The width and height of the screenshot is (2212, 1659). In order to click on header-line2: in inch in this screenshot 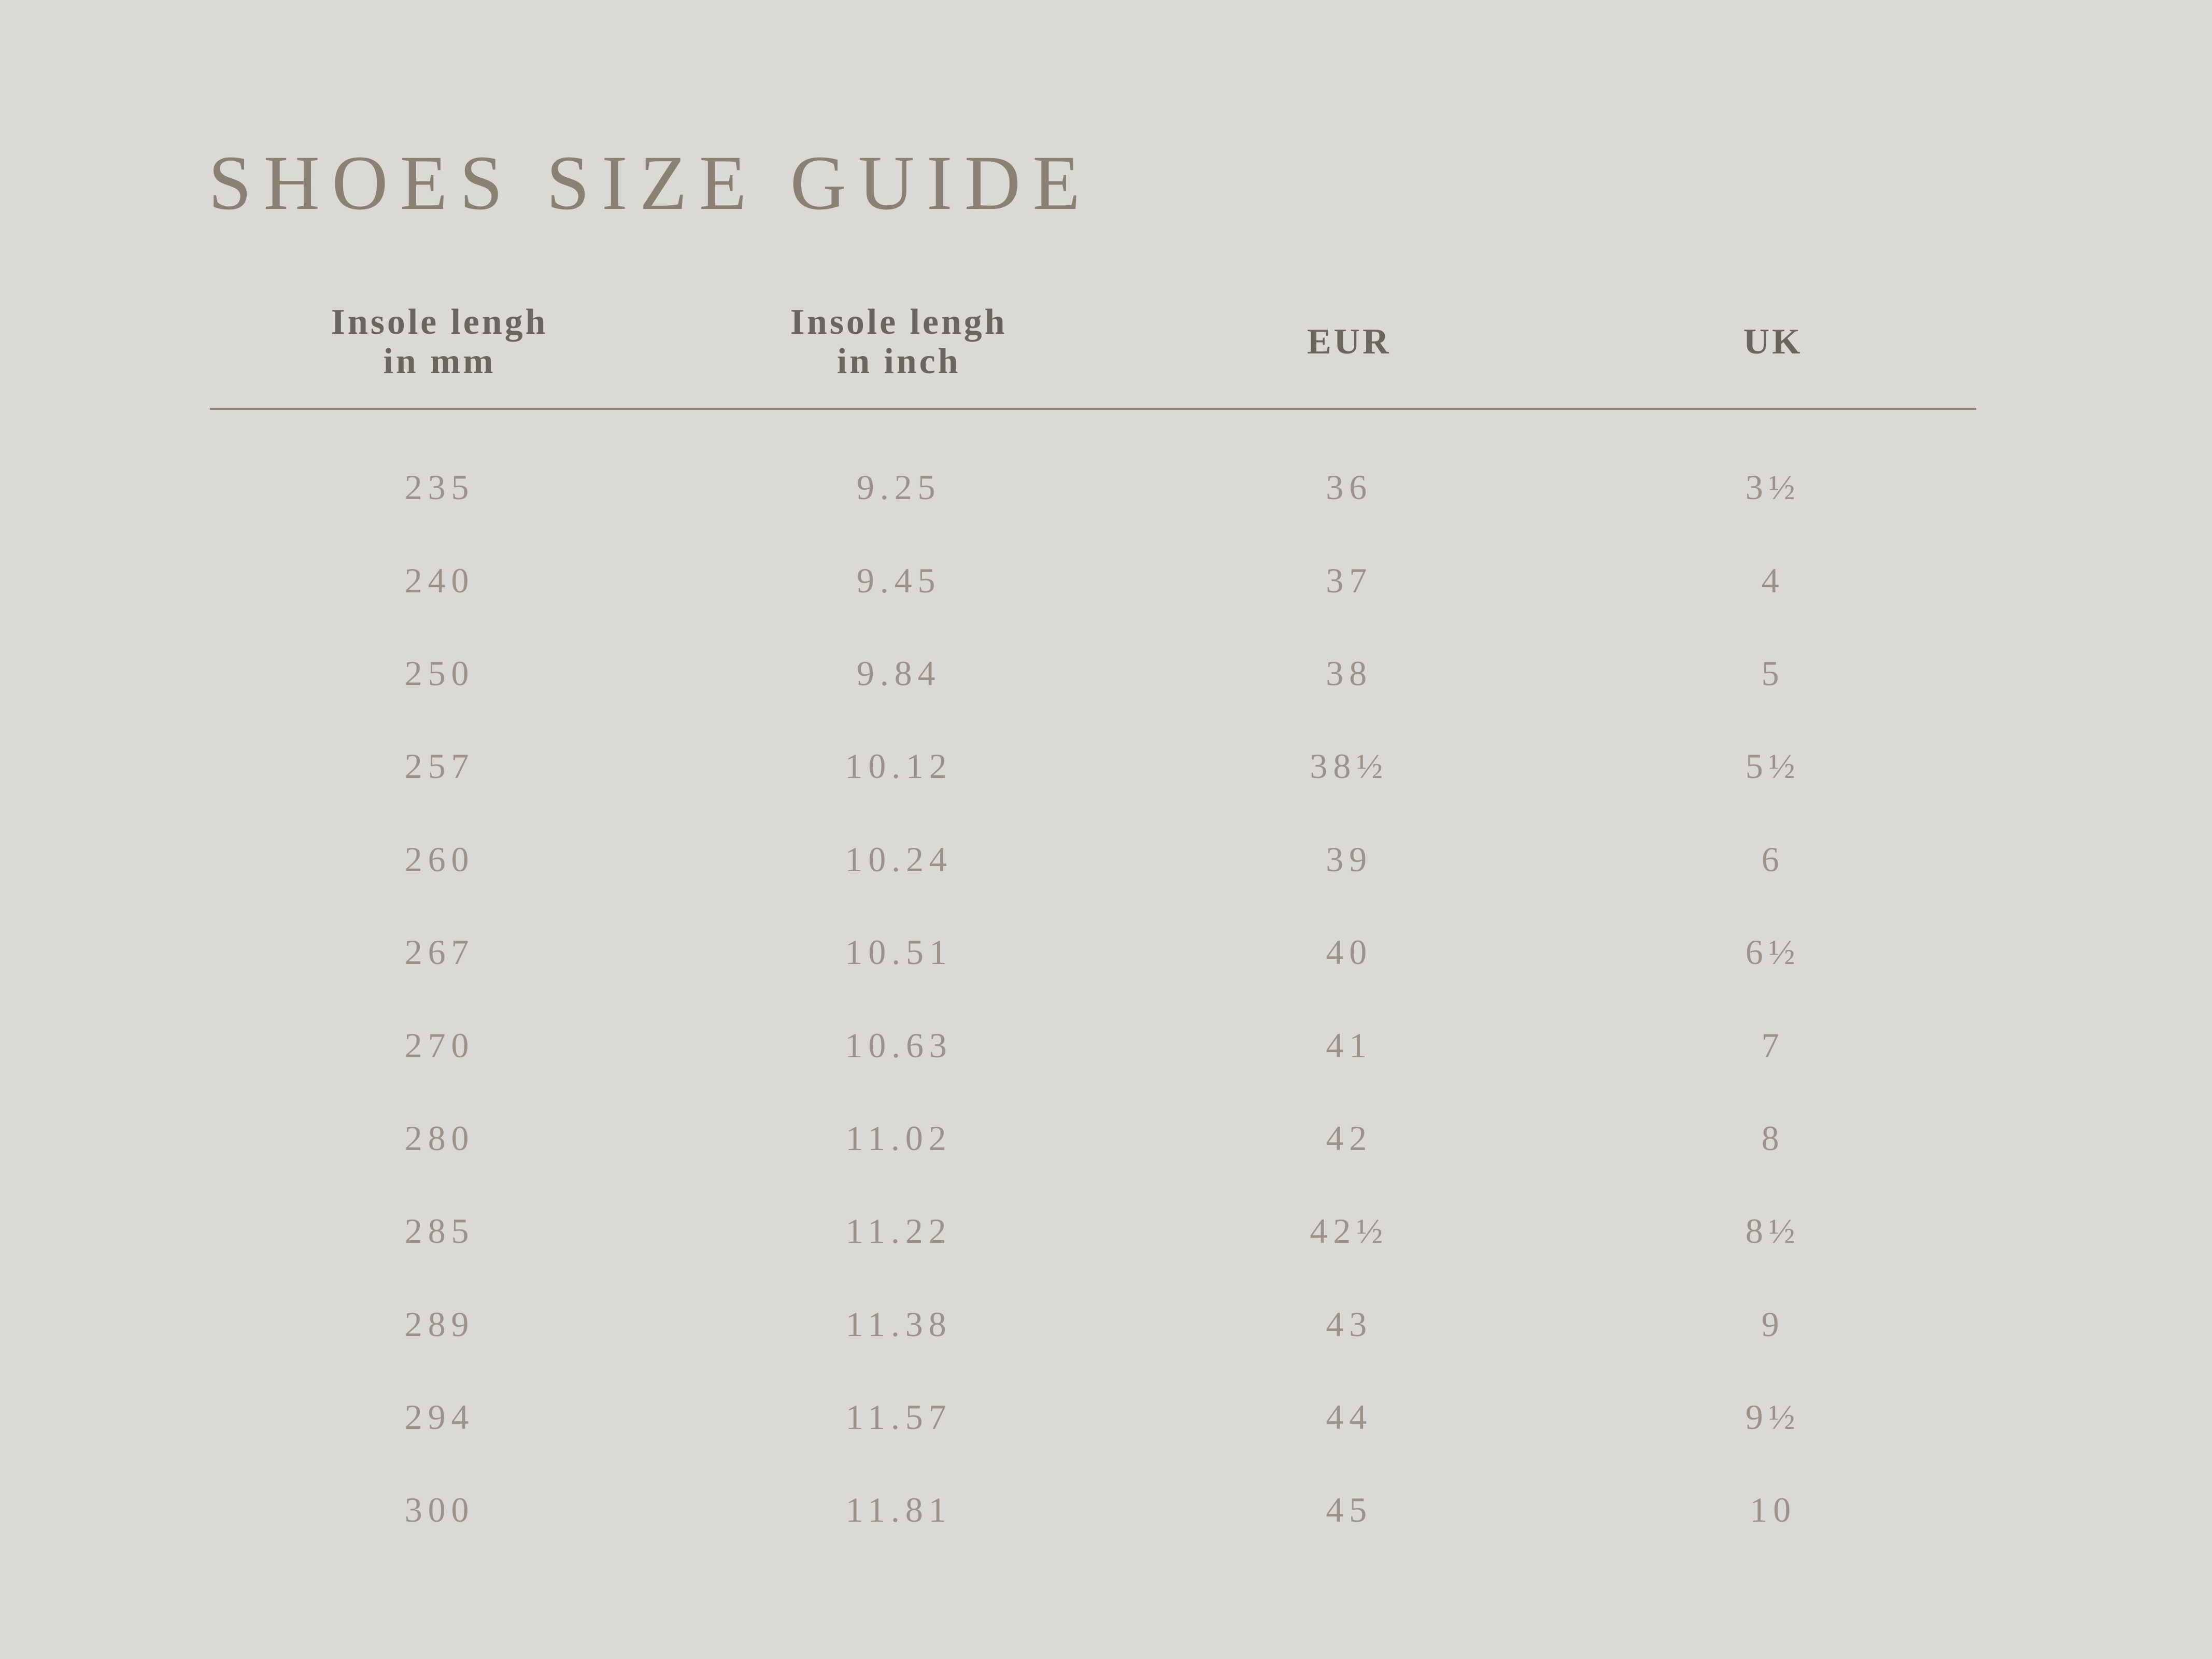, I will do `click(898, 361)`.